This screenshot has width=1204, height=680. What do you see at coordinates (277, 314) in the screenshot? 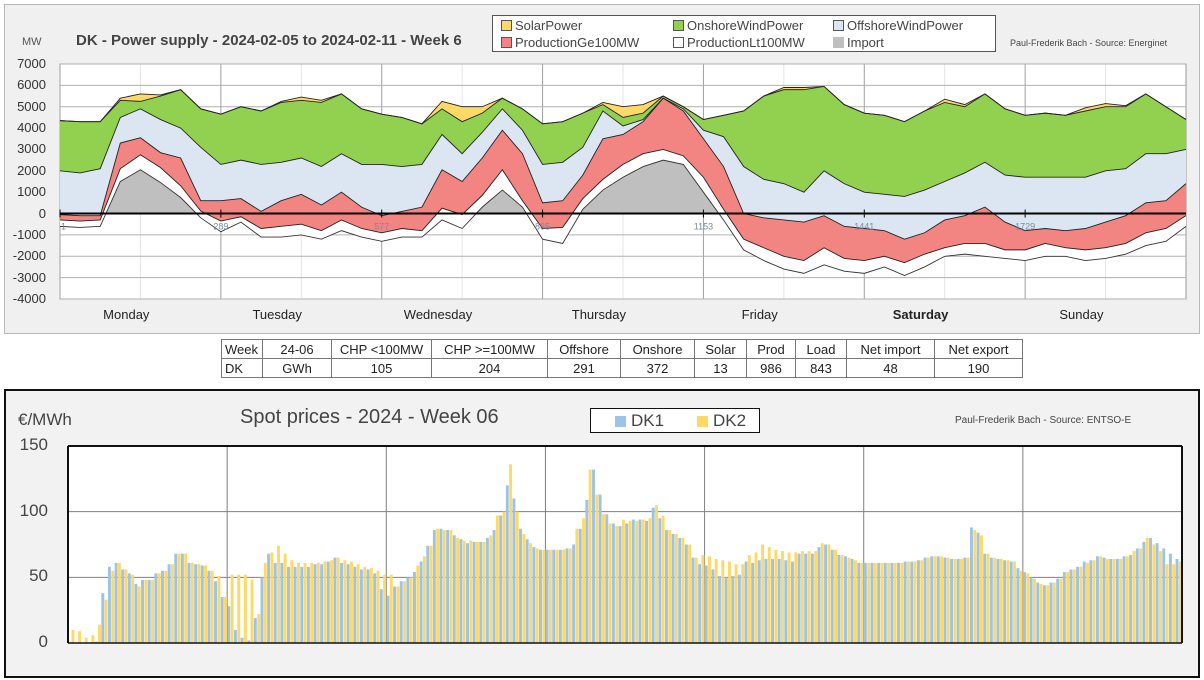
I see `day-label: Tuesday` at bounding box center [277, 314].